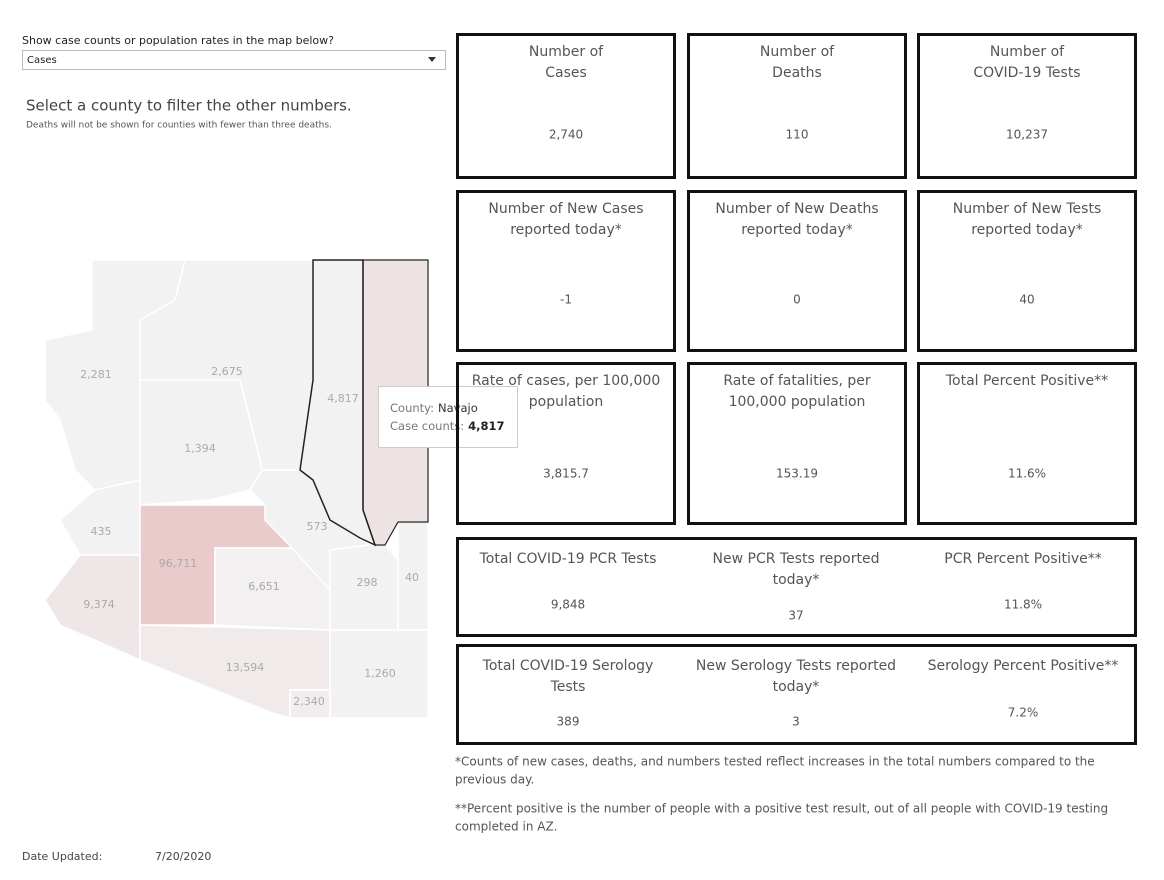  Describe the element at coordinates (797, 381) in the screenshot. I see `tile-title: Rate of fatalities, per` at that location.